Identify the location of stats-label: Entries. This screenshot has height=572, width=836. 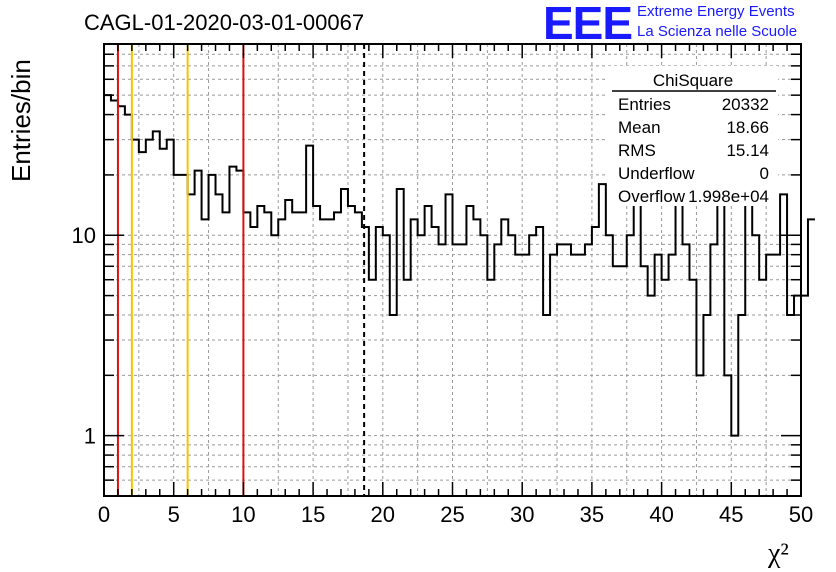
(644, 104).